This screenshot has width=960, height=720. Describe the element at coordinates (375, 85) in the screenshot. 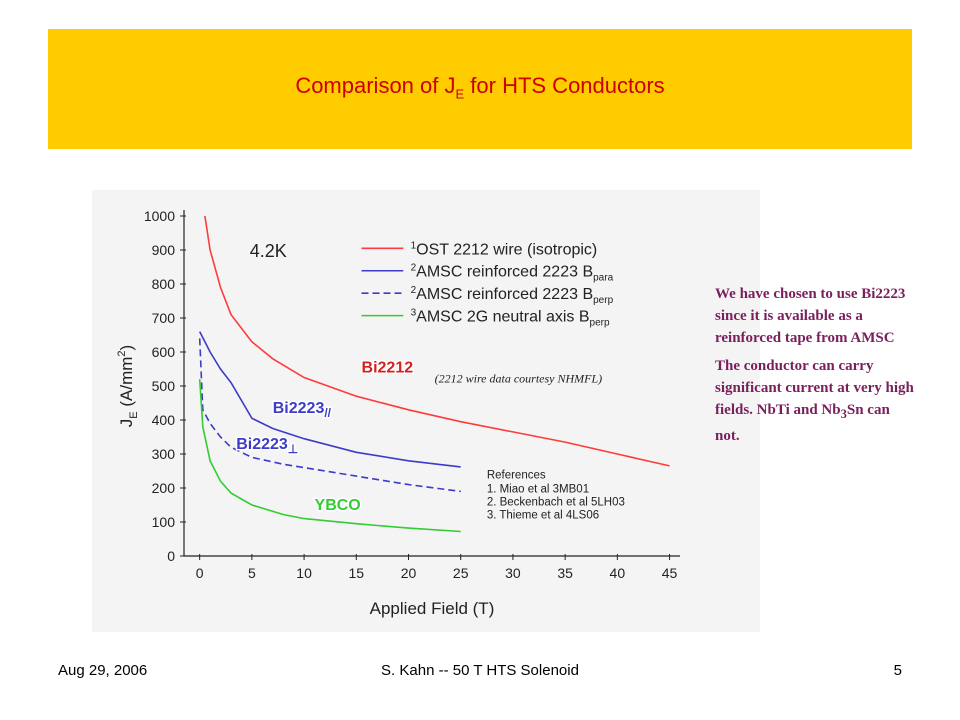

I see `slide-title-main: Comparison of J` at that location.